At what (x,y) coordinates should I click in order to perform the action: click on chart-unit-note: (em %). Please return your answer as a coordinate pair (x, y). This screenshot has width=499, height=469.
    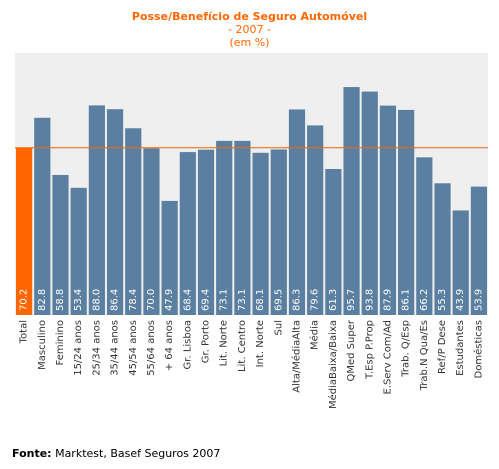
    Looking at the image, I should click on (249, 42).